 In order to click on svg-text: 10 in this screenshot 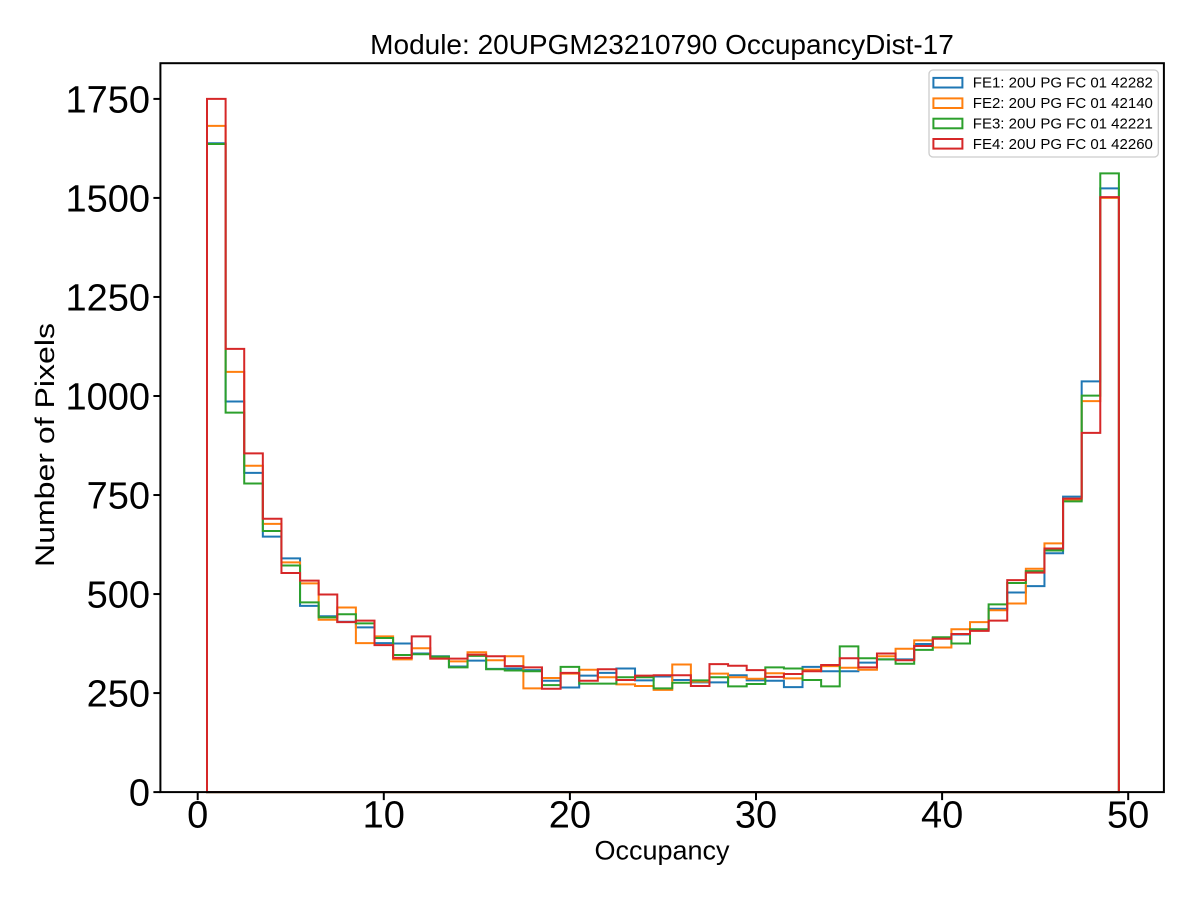, I will do `click(384, 816)`.